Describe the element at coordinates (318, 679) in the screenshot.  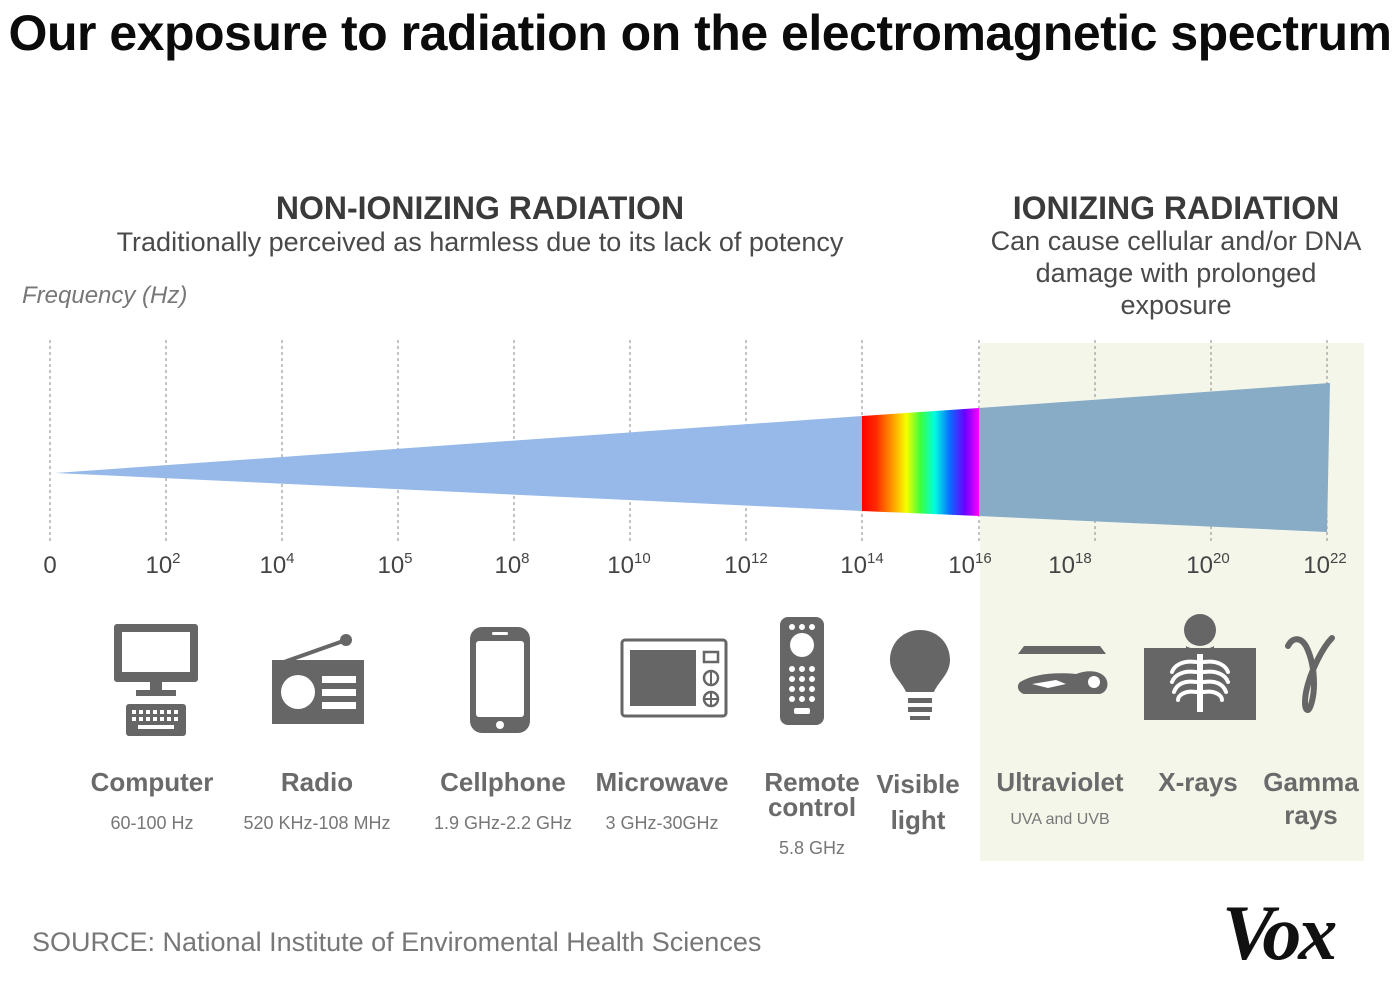
I see `radio-icon` at that location.